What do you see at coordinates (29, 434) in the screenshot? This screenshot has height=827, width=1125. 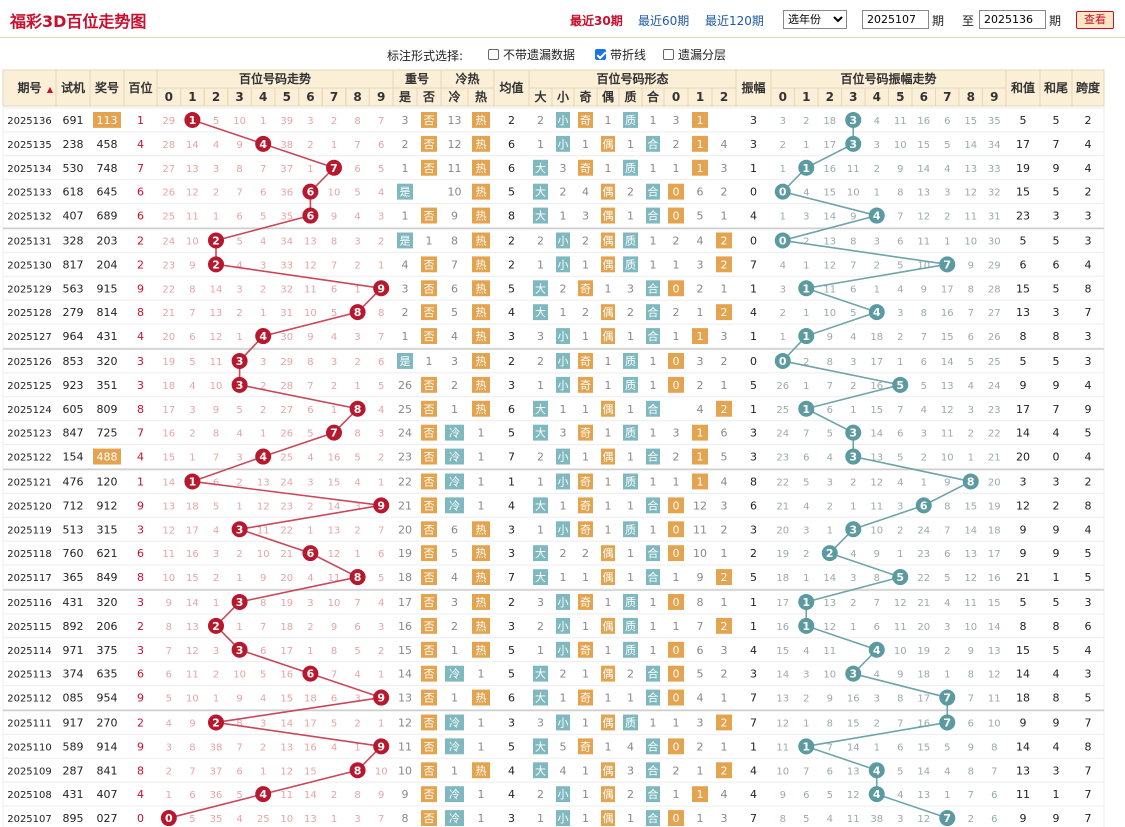 I see `period-cell: 2025123` at bounding box center [29, 434].